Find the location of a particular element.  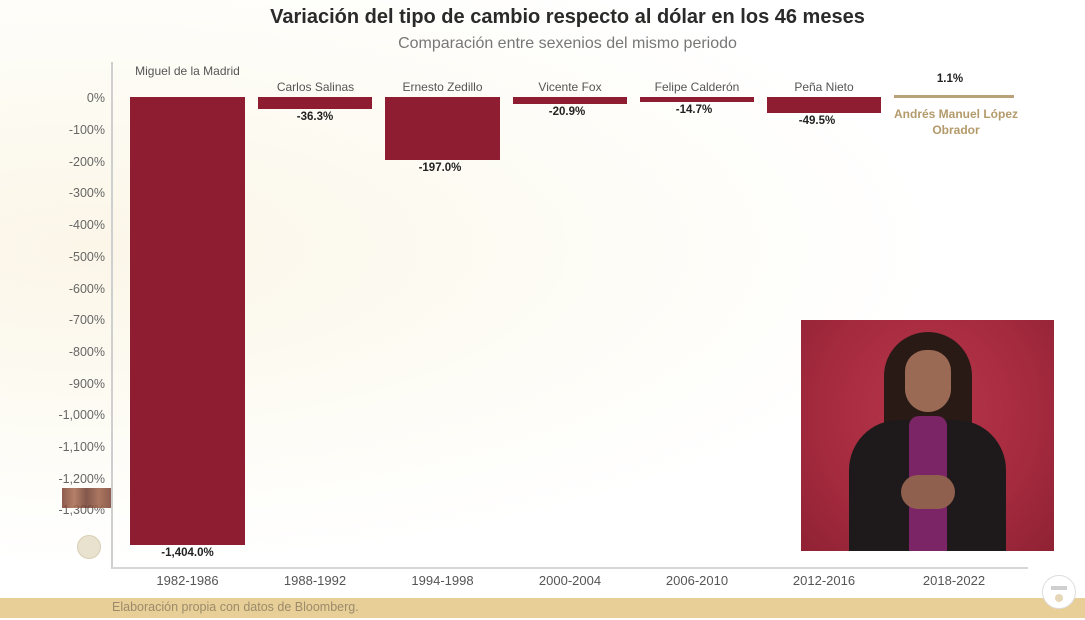

bar-1994-1998 is located at coordinates (442, 128).